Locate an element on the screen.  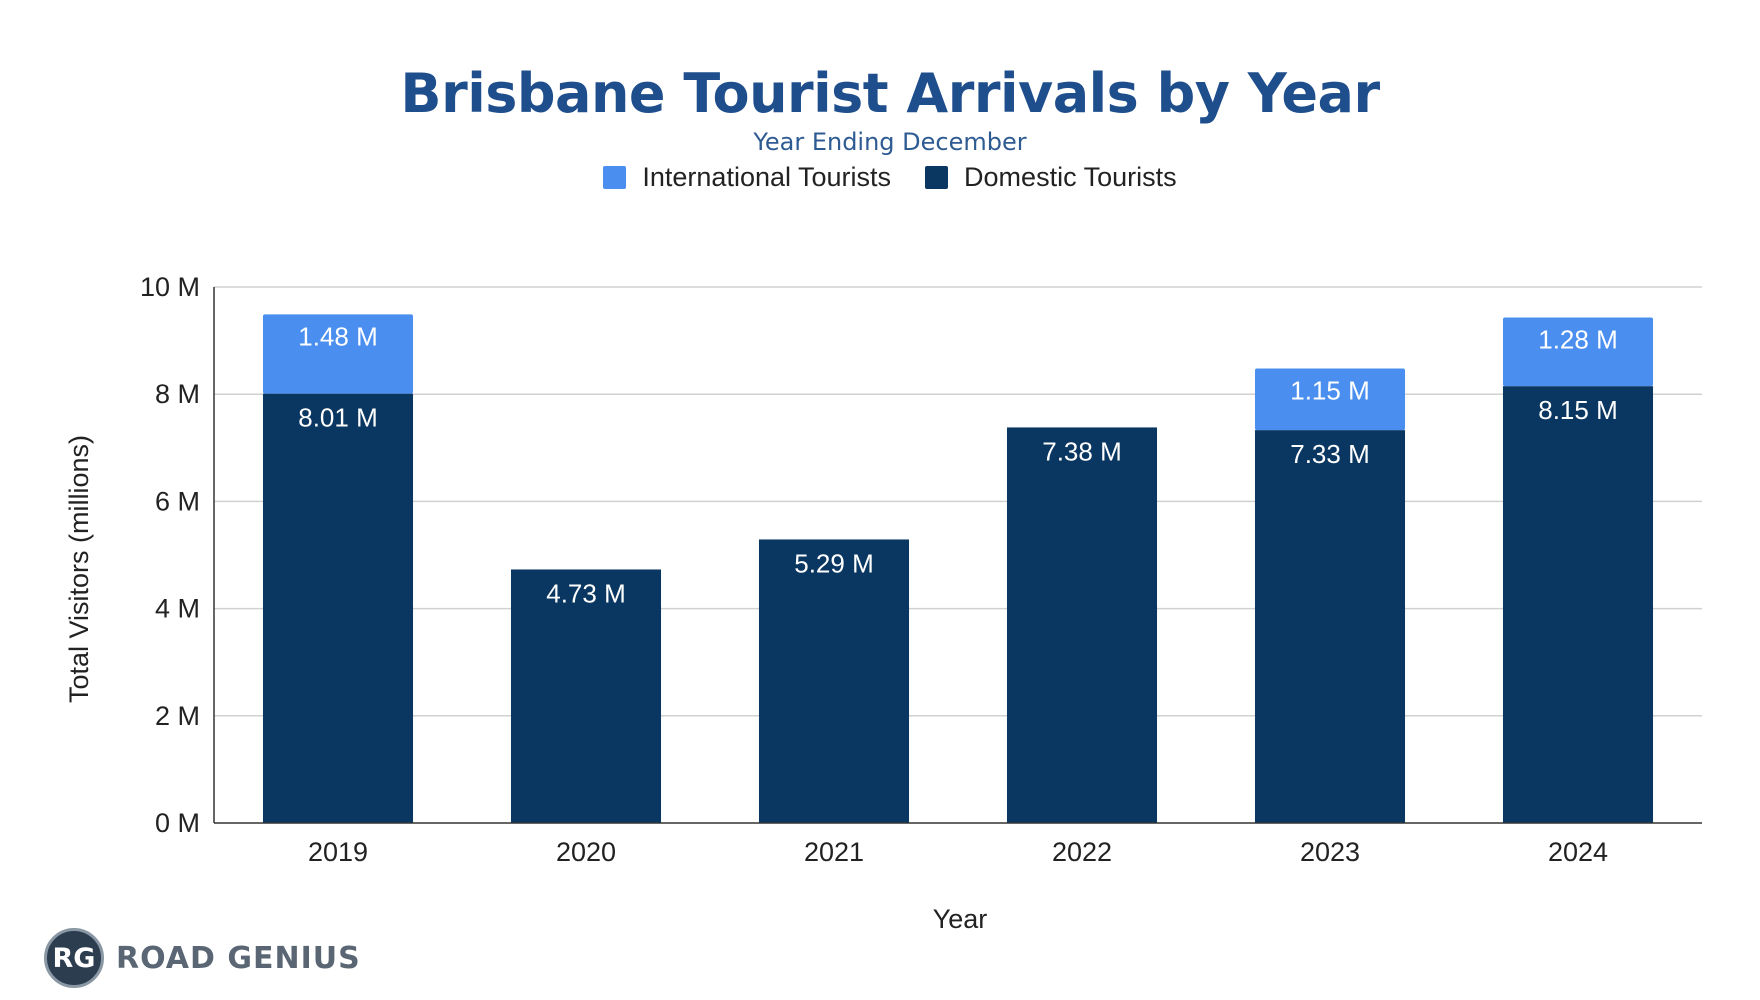
legend: International Tourists Domestic Tourists is located at coordinates (880, 177).